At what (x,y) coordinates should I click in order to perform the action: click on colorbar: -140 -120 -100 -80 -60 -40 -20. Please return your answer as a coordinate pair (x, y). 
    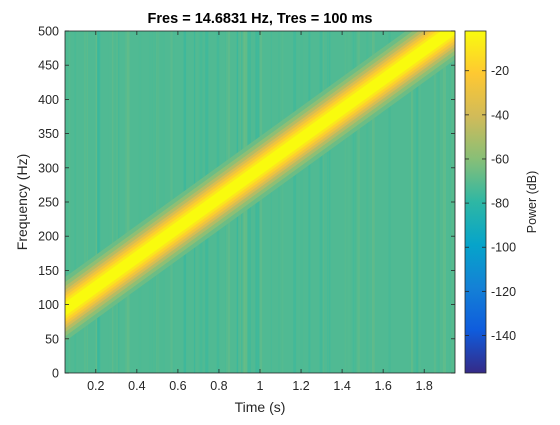
    Looking at the image, I should click on (490, 202).